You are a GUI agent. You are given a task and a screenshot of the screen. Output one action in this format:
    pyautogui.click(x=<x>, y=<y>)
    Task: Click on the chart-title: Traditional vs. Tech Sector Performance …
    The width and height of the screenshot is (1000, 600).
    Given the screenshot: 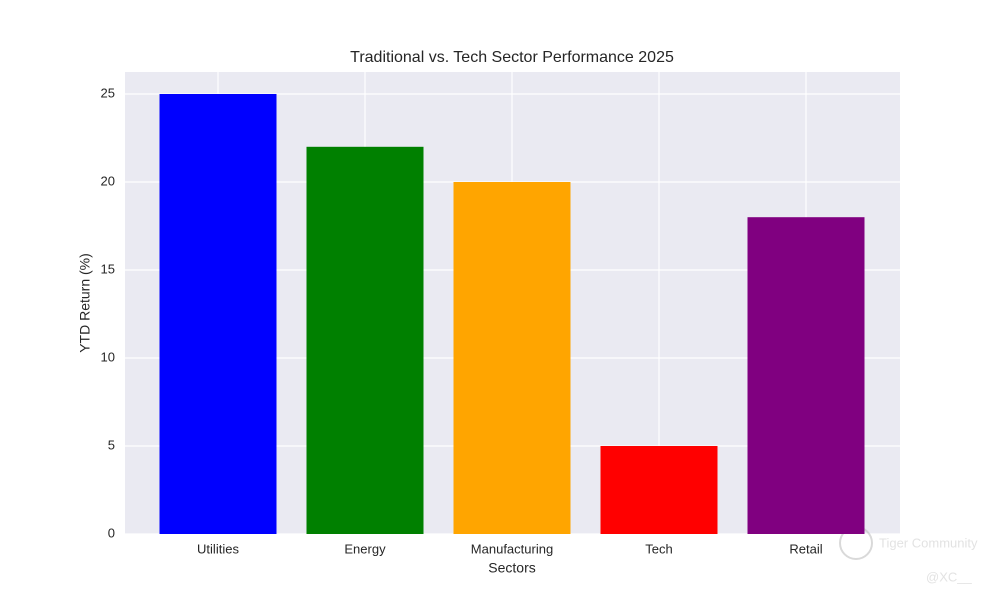 What is the action you would take?
    pyautogui.click(x=512, y=57)
    